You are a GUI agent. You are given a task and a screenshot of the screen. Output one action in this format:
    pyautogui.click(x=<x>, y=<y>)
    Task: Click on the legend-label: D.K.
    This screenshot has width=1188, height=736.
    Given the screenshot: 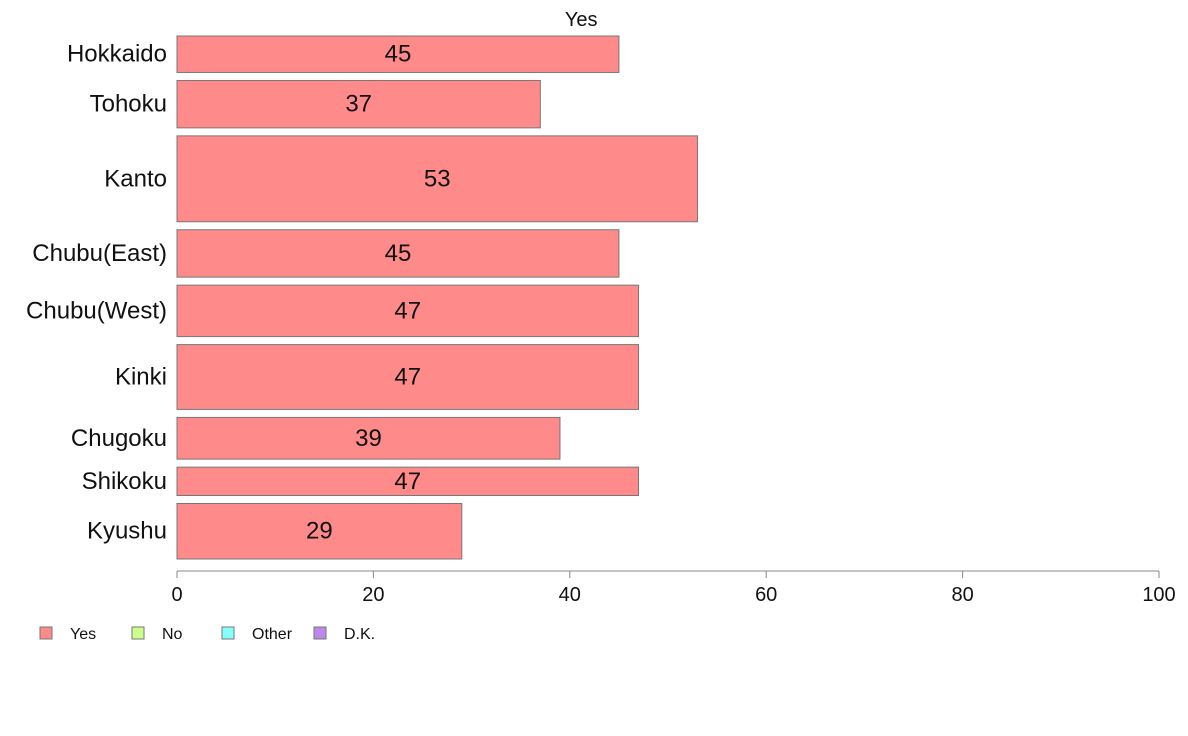 What is the action you would take?
    pyautogui.click(x=359, y=634)
    